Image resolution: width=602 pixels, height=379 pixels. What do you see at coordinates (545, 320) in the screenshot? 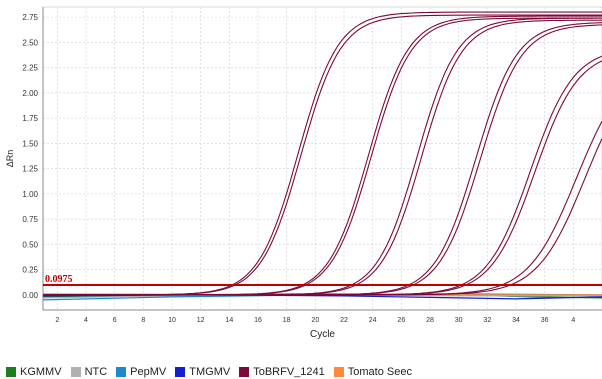
I see `x-tick-label: 36` at bounding box center [545, 320].